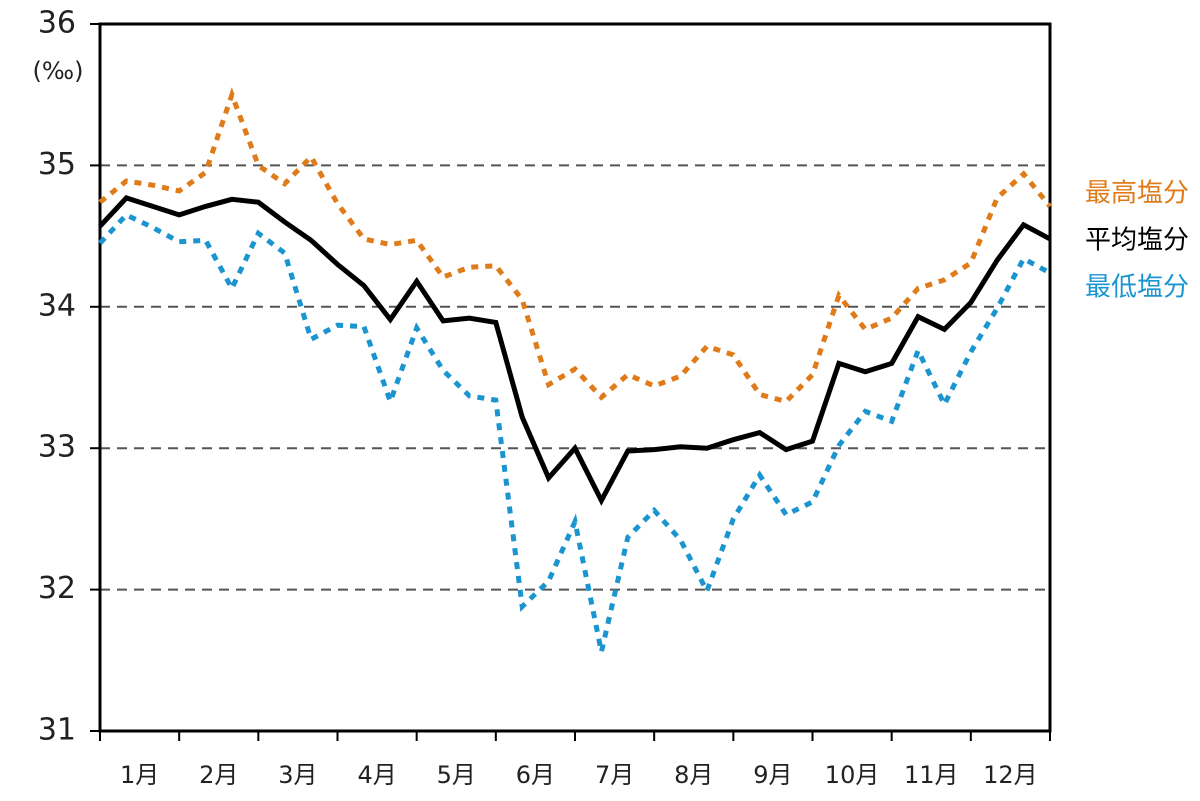 This screenshot has width=1200, height=801. What do you see at coordinates (57, 164) in the screenshot?
I see `y-tick-label: 35` at bounding box center [57, 164].